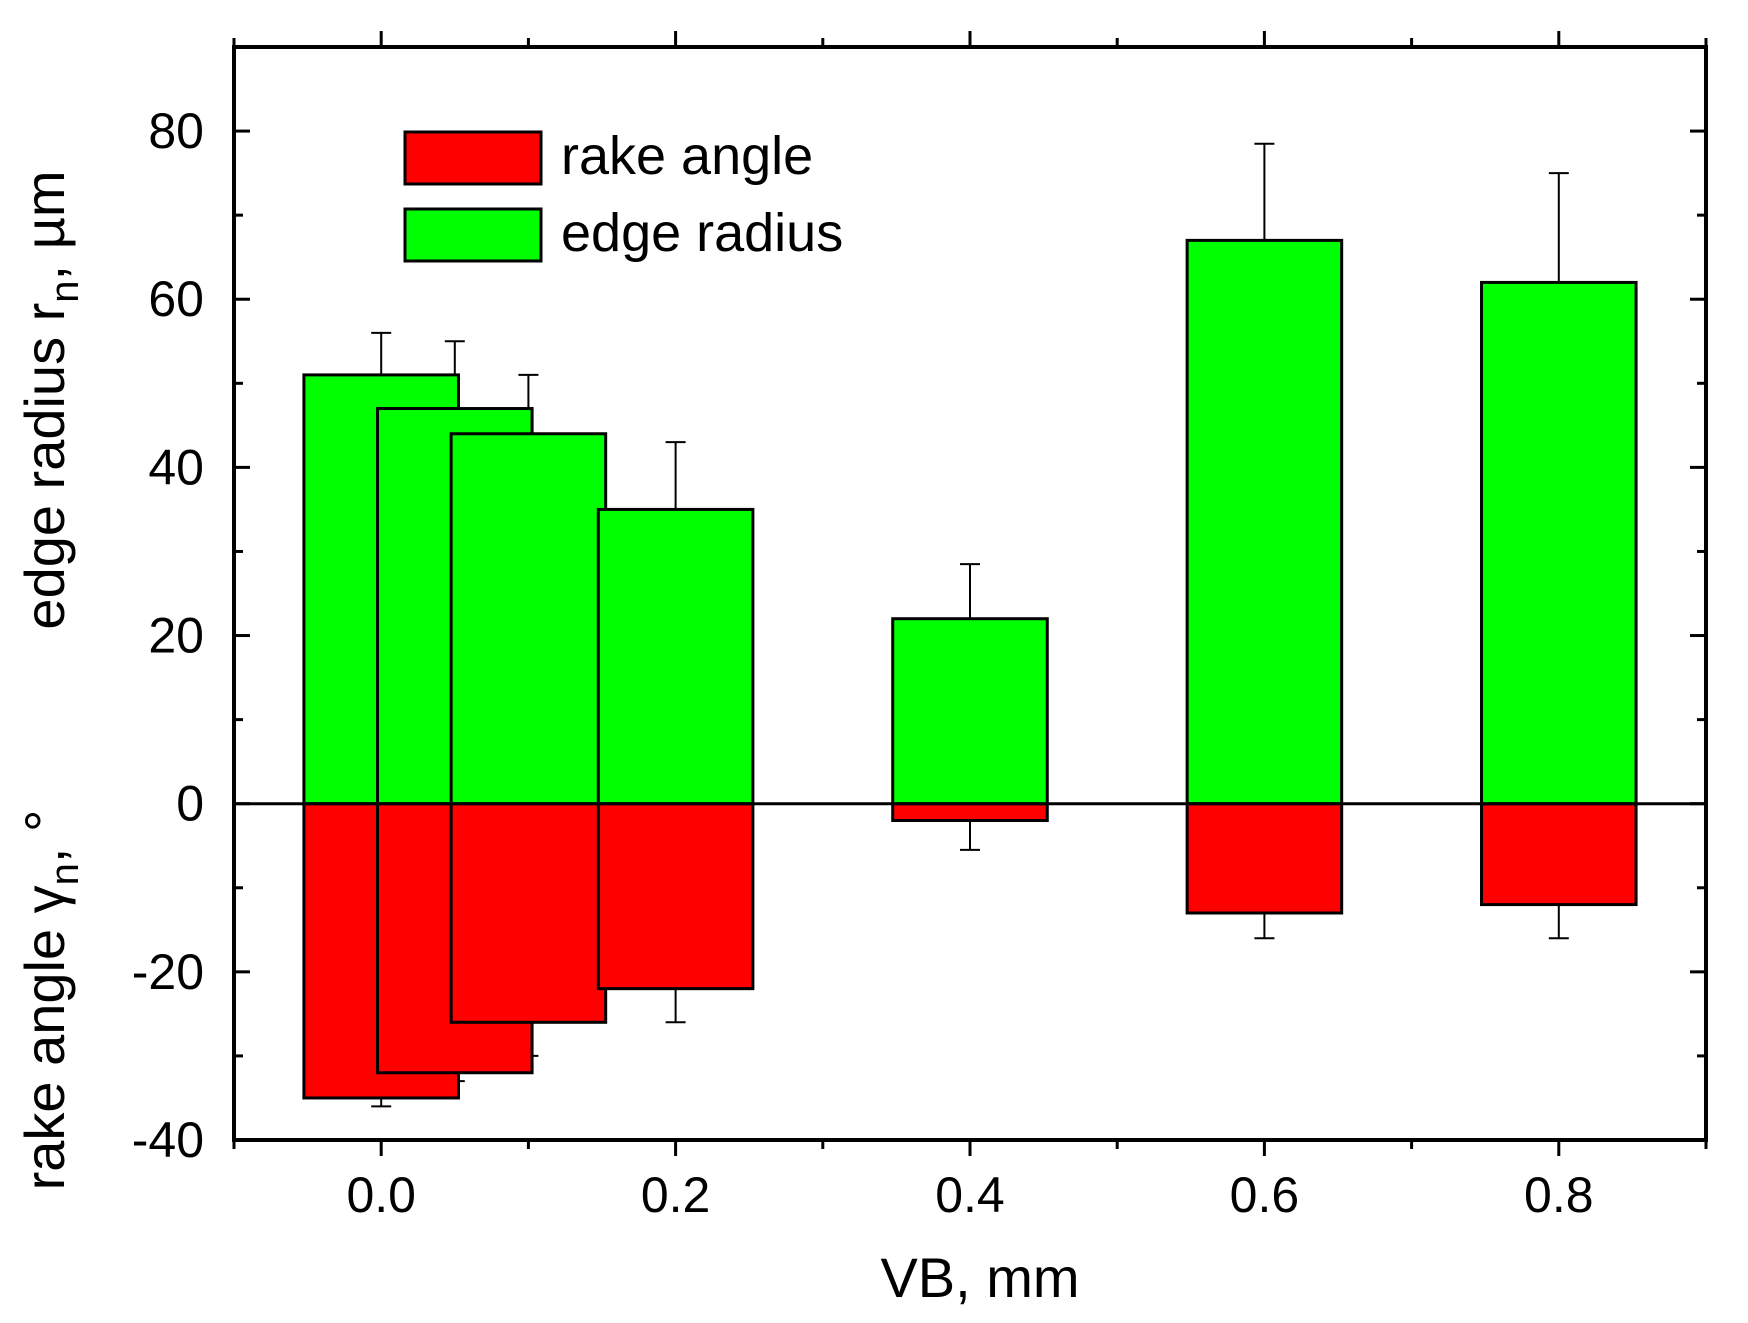 This screenshot has width=1748, height=1323. What do you see at coordinates (473, 235) in the screenshot?
I see `legend-swatch-edge-radius` at bounding box center [473, 235].